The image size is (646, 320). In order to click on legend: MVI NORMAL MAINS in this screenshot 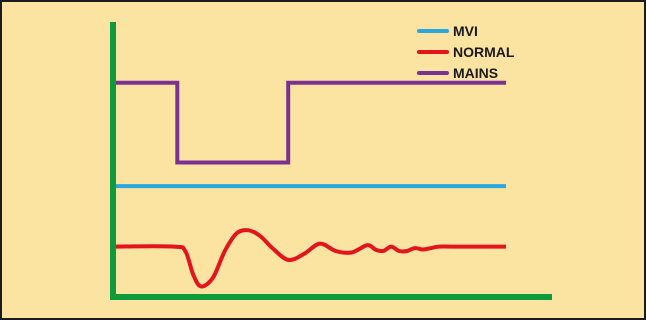, I will do `click(466, 52)`.